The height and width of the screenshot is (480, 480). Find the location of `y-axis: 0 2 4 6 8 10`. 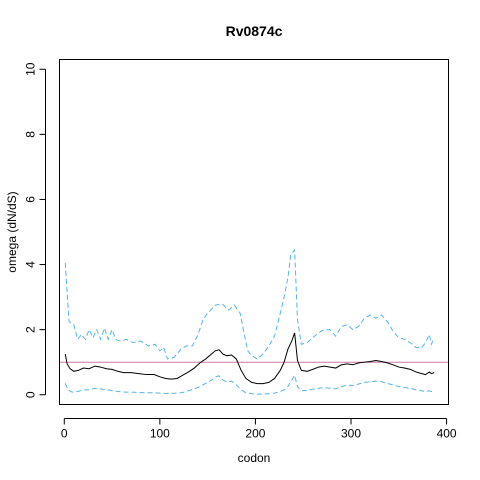

y-axis: 0 2 4 6 8 10 is located at coordinates (35, 230).